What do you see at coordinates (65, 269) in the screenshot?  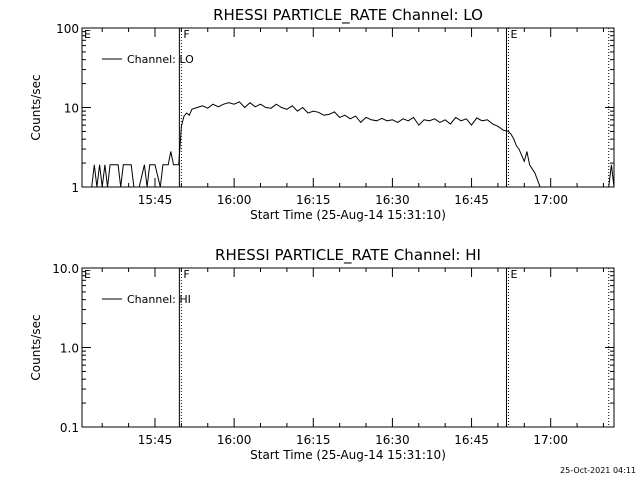 I see `y-tick-label: 10.0` at bounding box center [65, 269].